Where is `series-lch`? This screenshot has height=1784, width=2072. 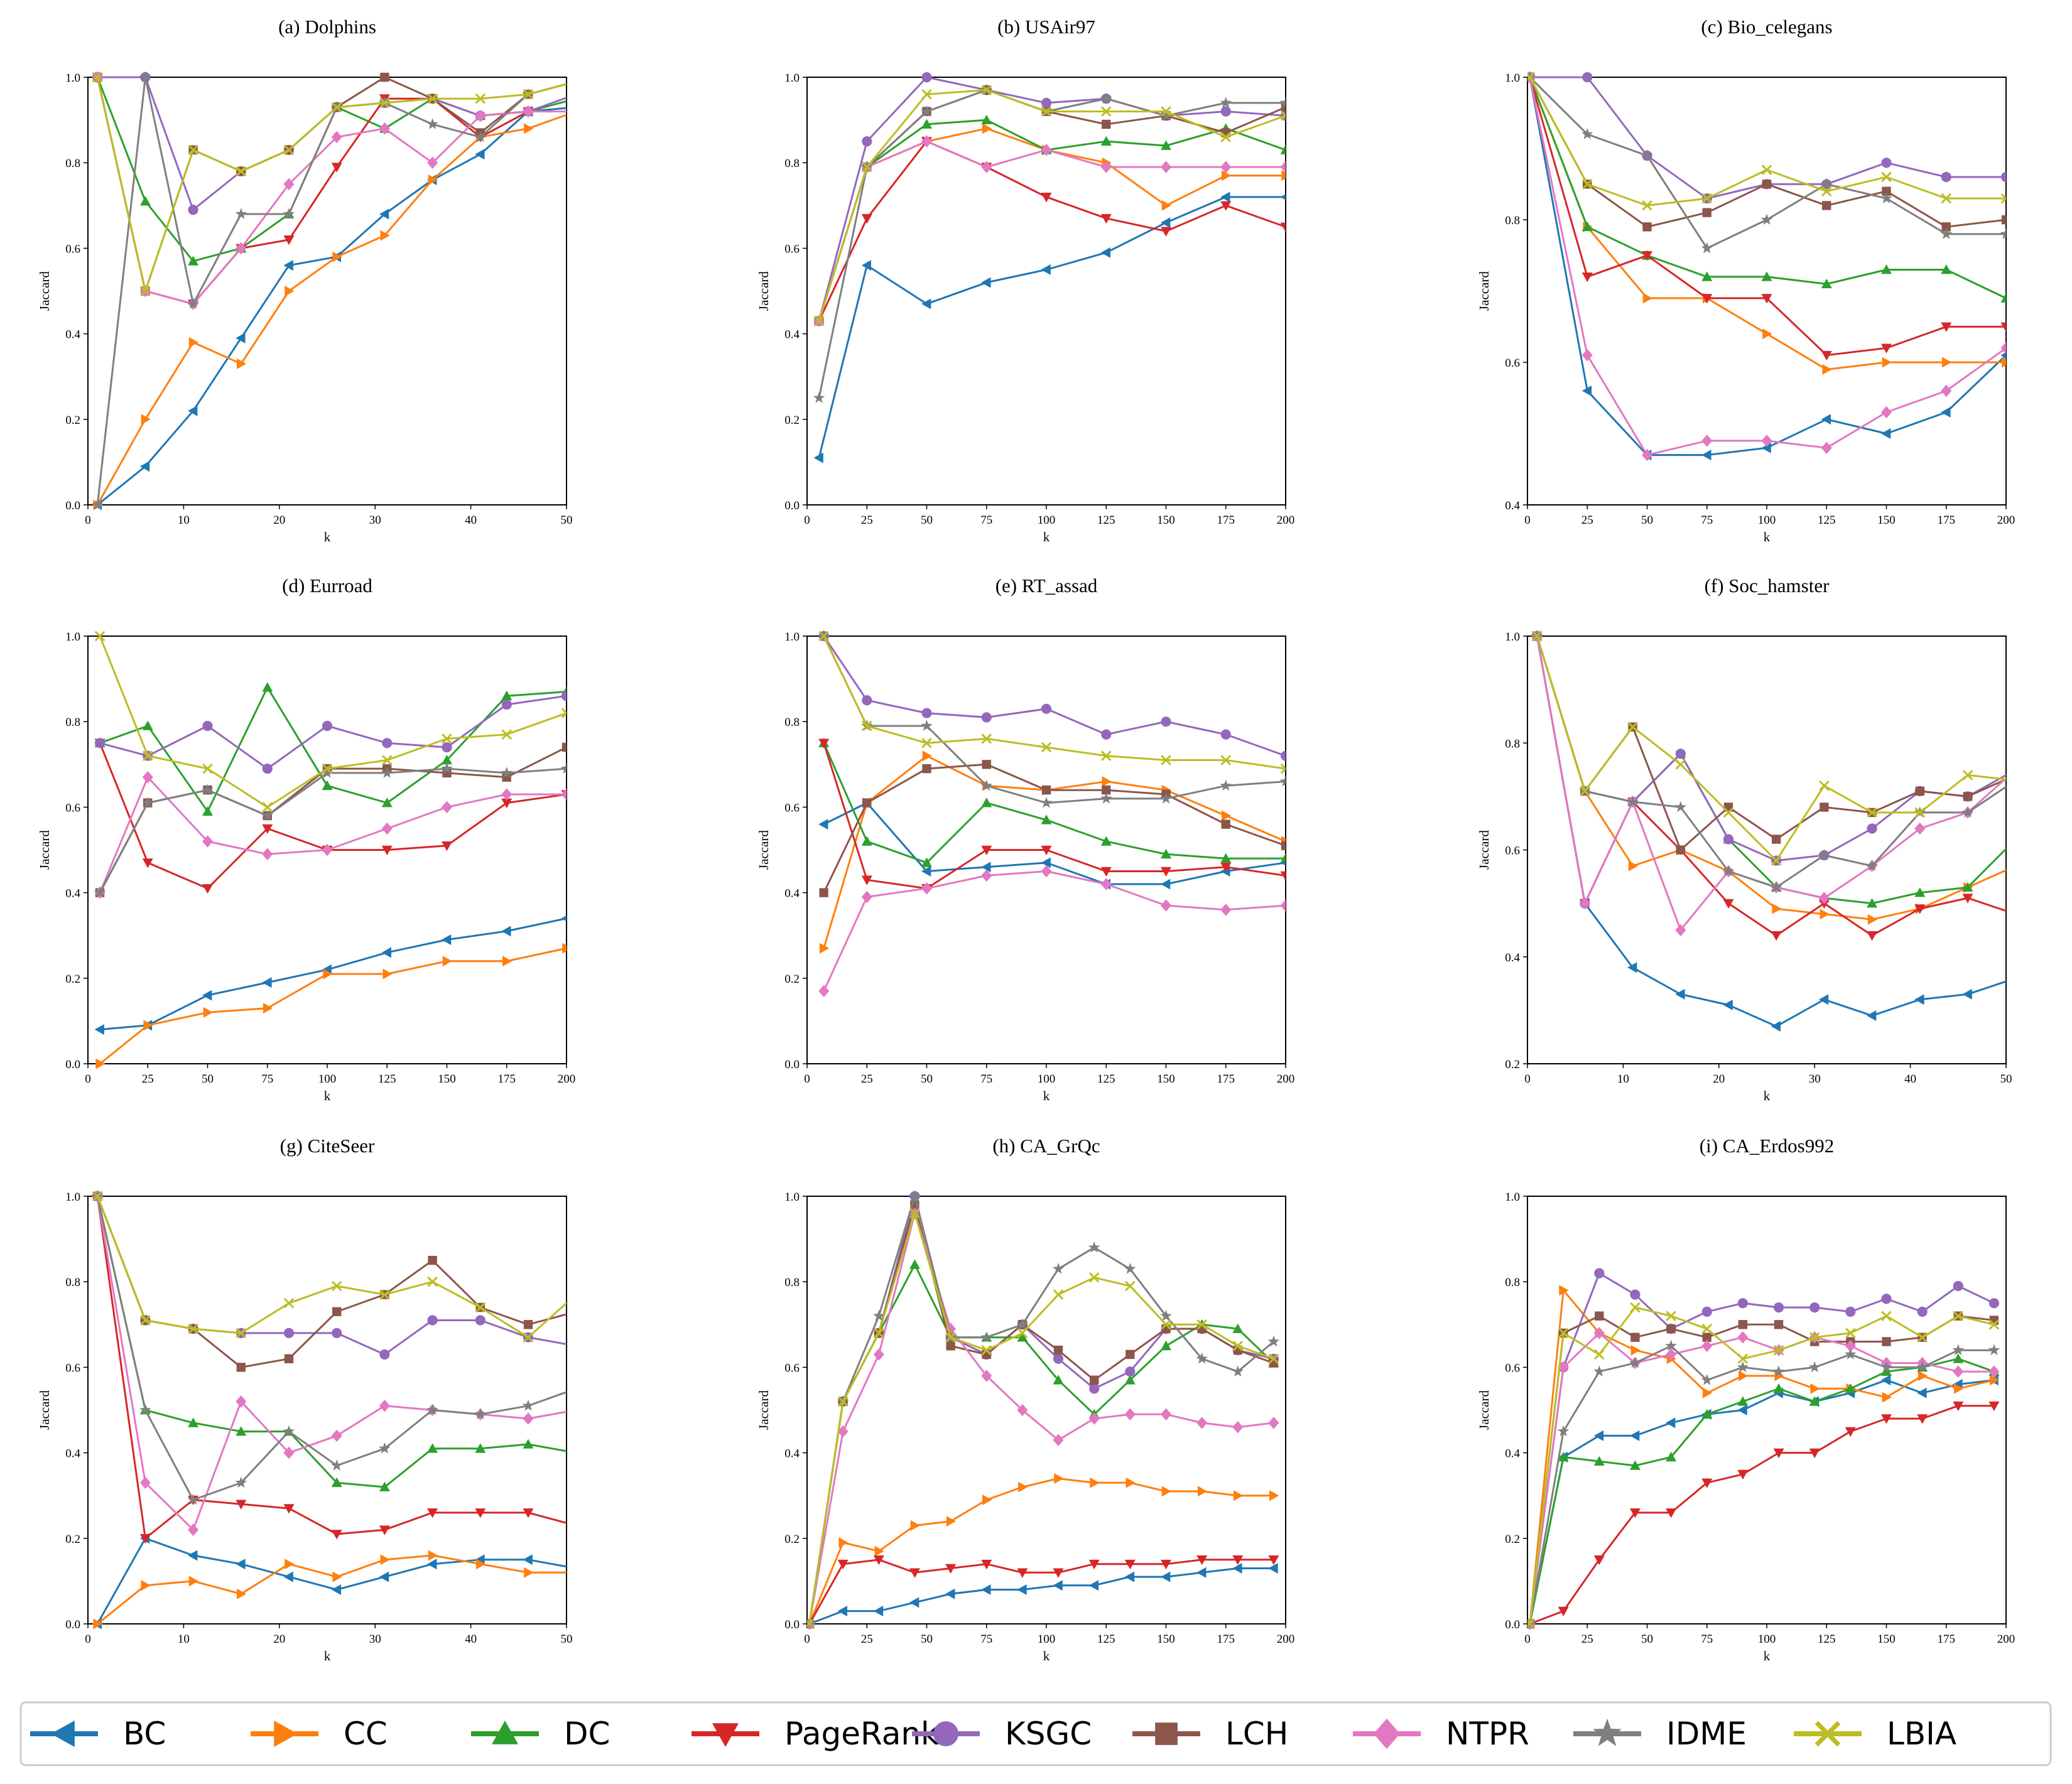 series-lch is located at coordinates (1766, 152).